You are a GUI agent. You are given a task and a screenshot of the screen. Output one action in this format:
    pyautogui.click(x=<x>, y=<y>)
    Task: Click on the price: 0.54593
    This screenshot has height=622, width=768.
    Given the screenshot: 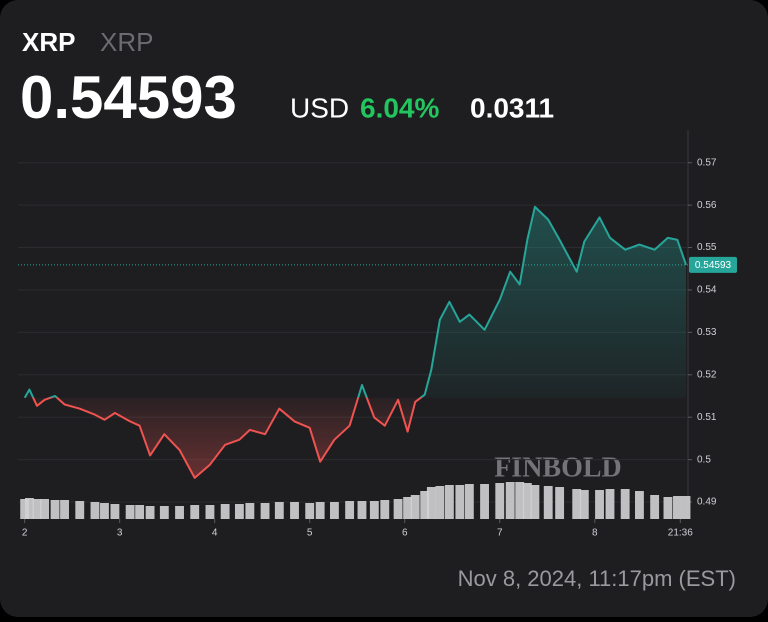 What is the action you would take?
    pyautogui.click(x=128, y=97)
    